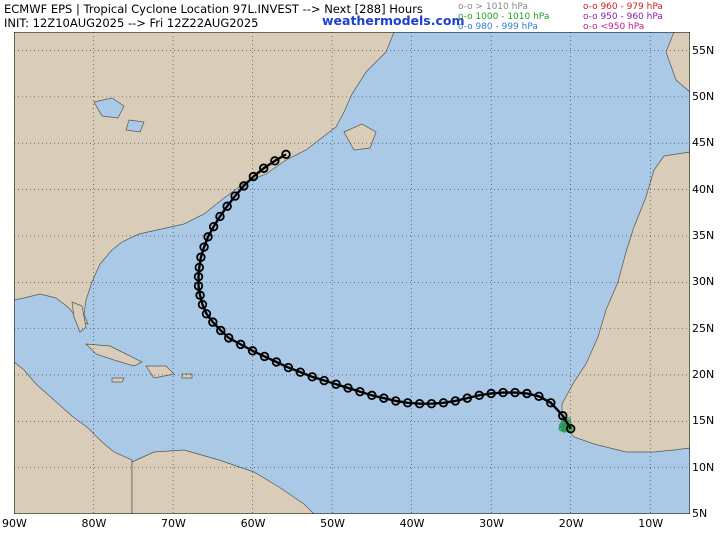 The width and height of the screenshot is (720, 540). What do you see at coordinates (493, 7) in the screenshot?
I see `legend-item-gt1010: o-o > 1010 hPa` at bounding box center [493, 7].